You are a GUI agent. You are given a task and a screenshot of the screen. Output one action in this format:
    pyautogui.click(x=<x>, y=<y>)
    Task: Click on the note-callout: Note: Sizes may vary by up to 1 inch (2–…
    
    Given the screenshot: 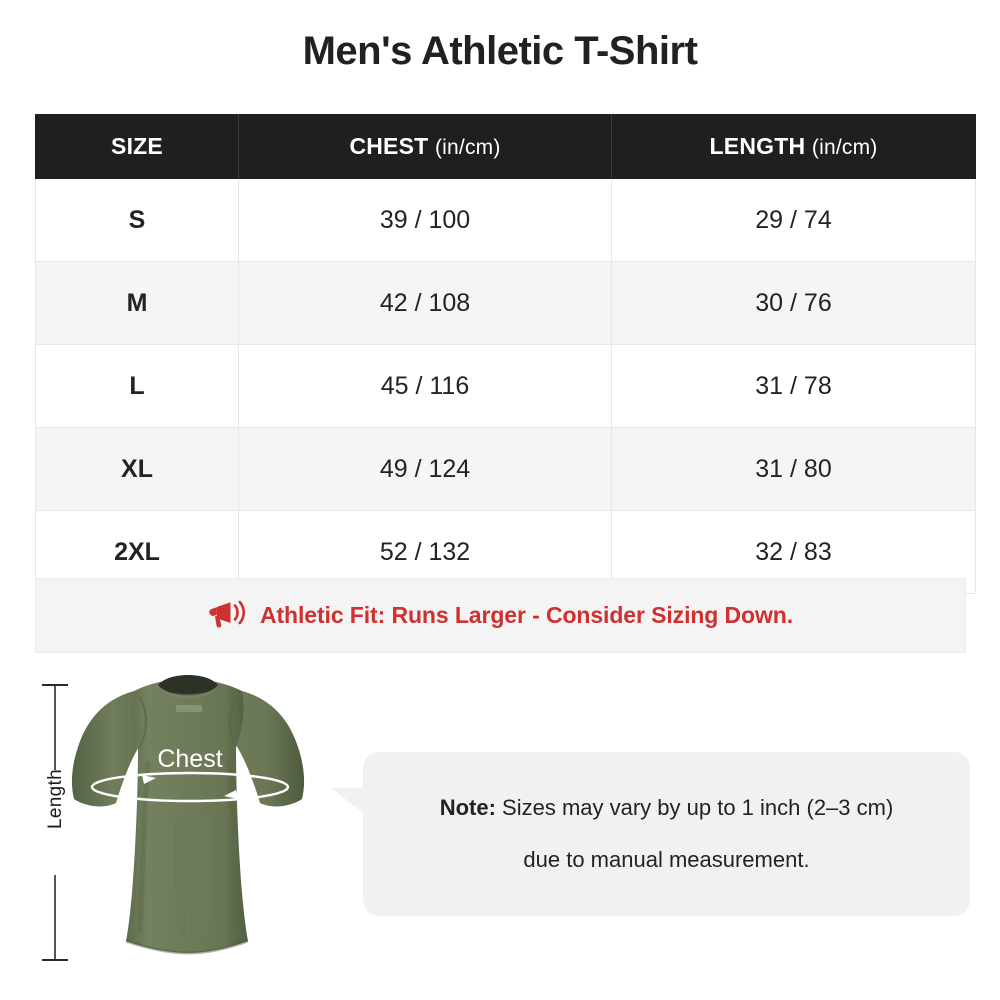 What is the action you would take?
    pyautogui.click(x=650, y=834)
    